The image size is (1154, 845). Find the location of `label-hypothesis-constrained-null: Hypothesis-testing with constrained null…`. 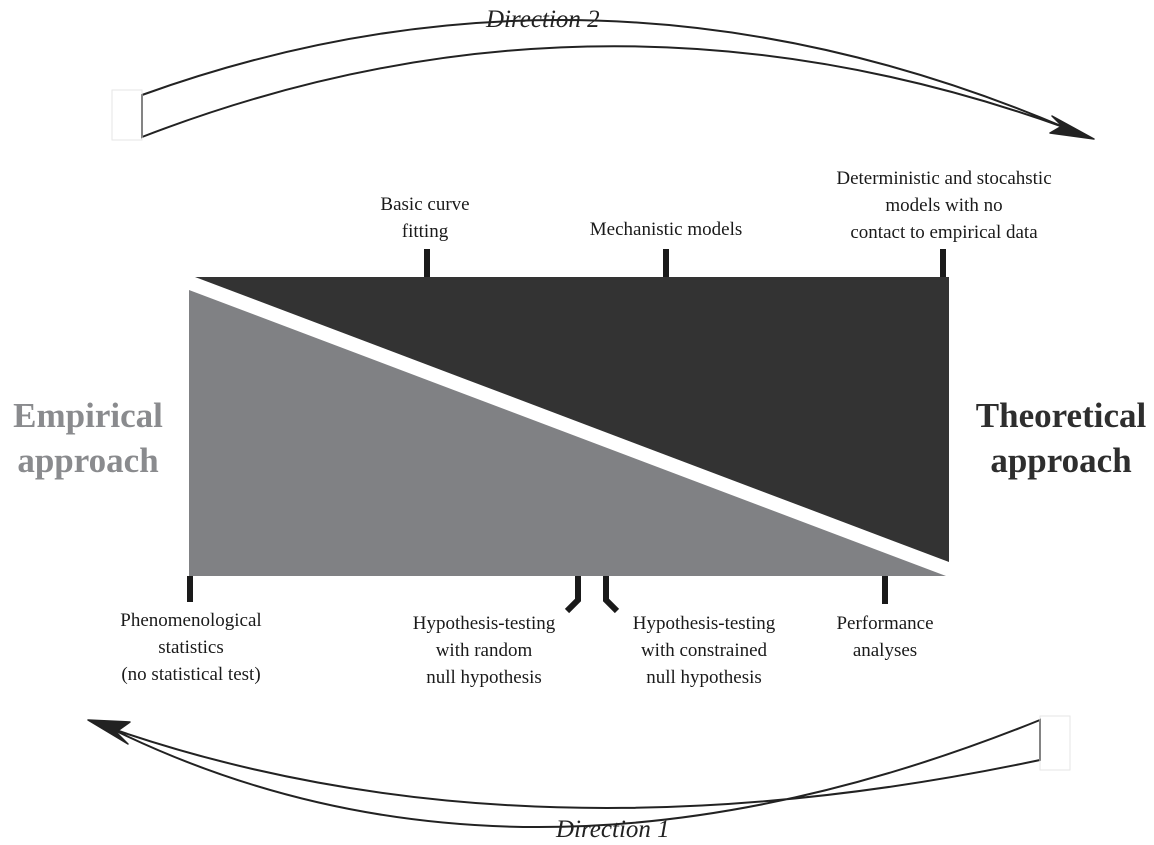

label-hypothesis-constrained-null: Hypothesis-testing with constrained null… is located at coordinates (704, 650).